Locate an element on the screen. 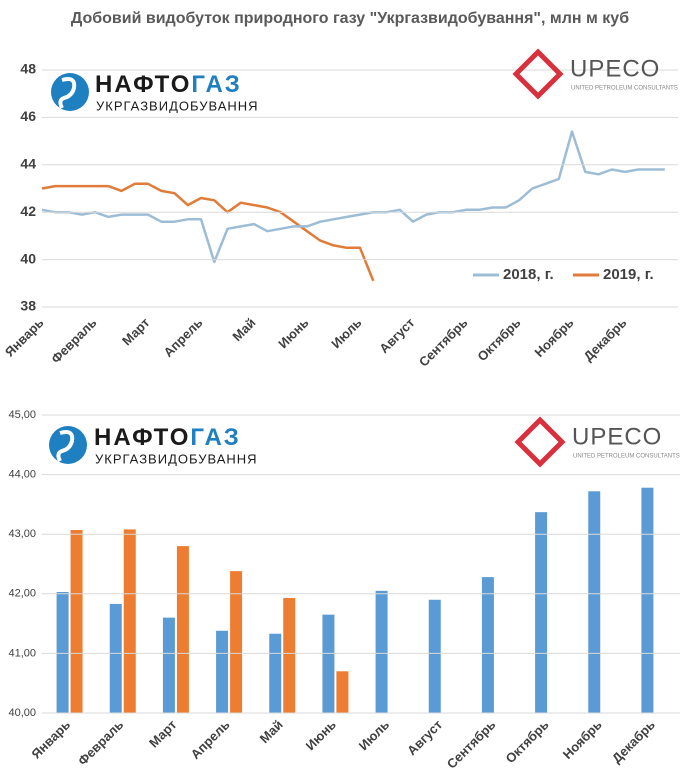 The width and height of the screenshot is (687, 781). y-tick-label: 48 is located at coordinates (28, 69).